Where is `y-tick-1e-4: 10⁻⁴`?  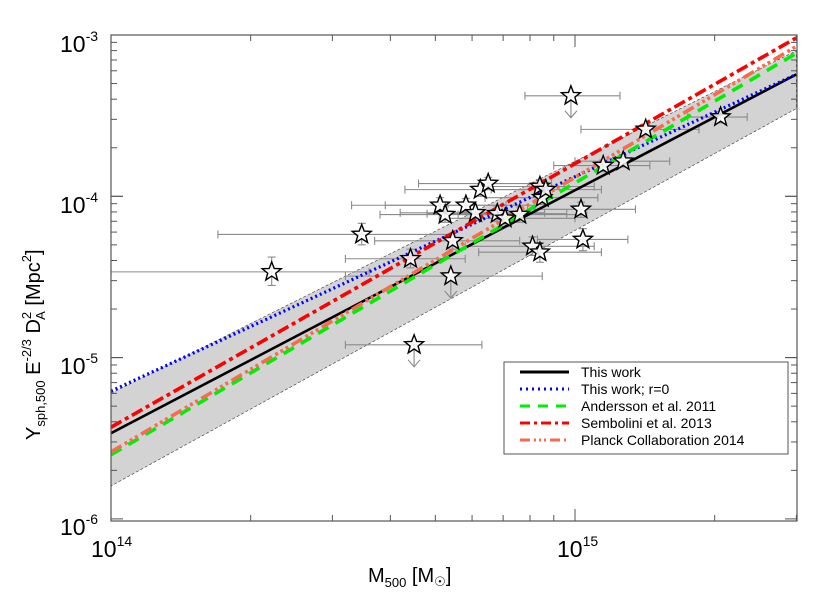
y-tick-1e-4: 10⁻⁴ is located at coordinates (79, 203).